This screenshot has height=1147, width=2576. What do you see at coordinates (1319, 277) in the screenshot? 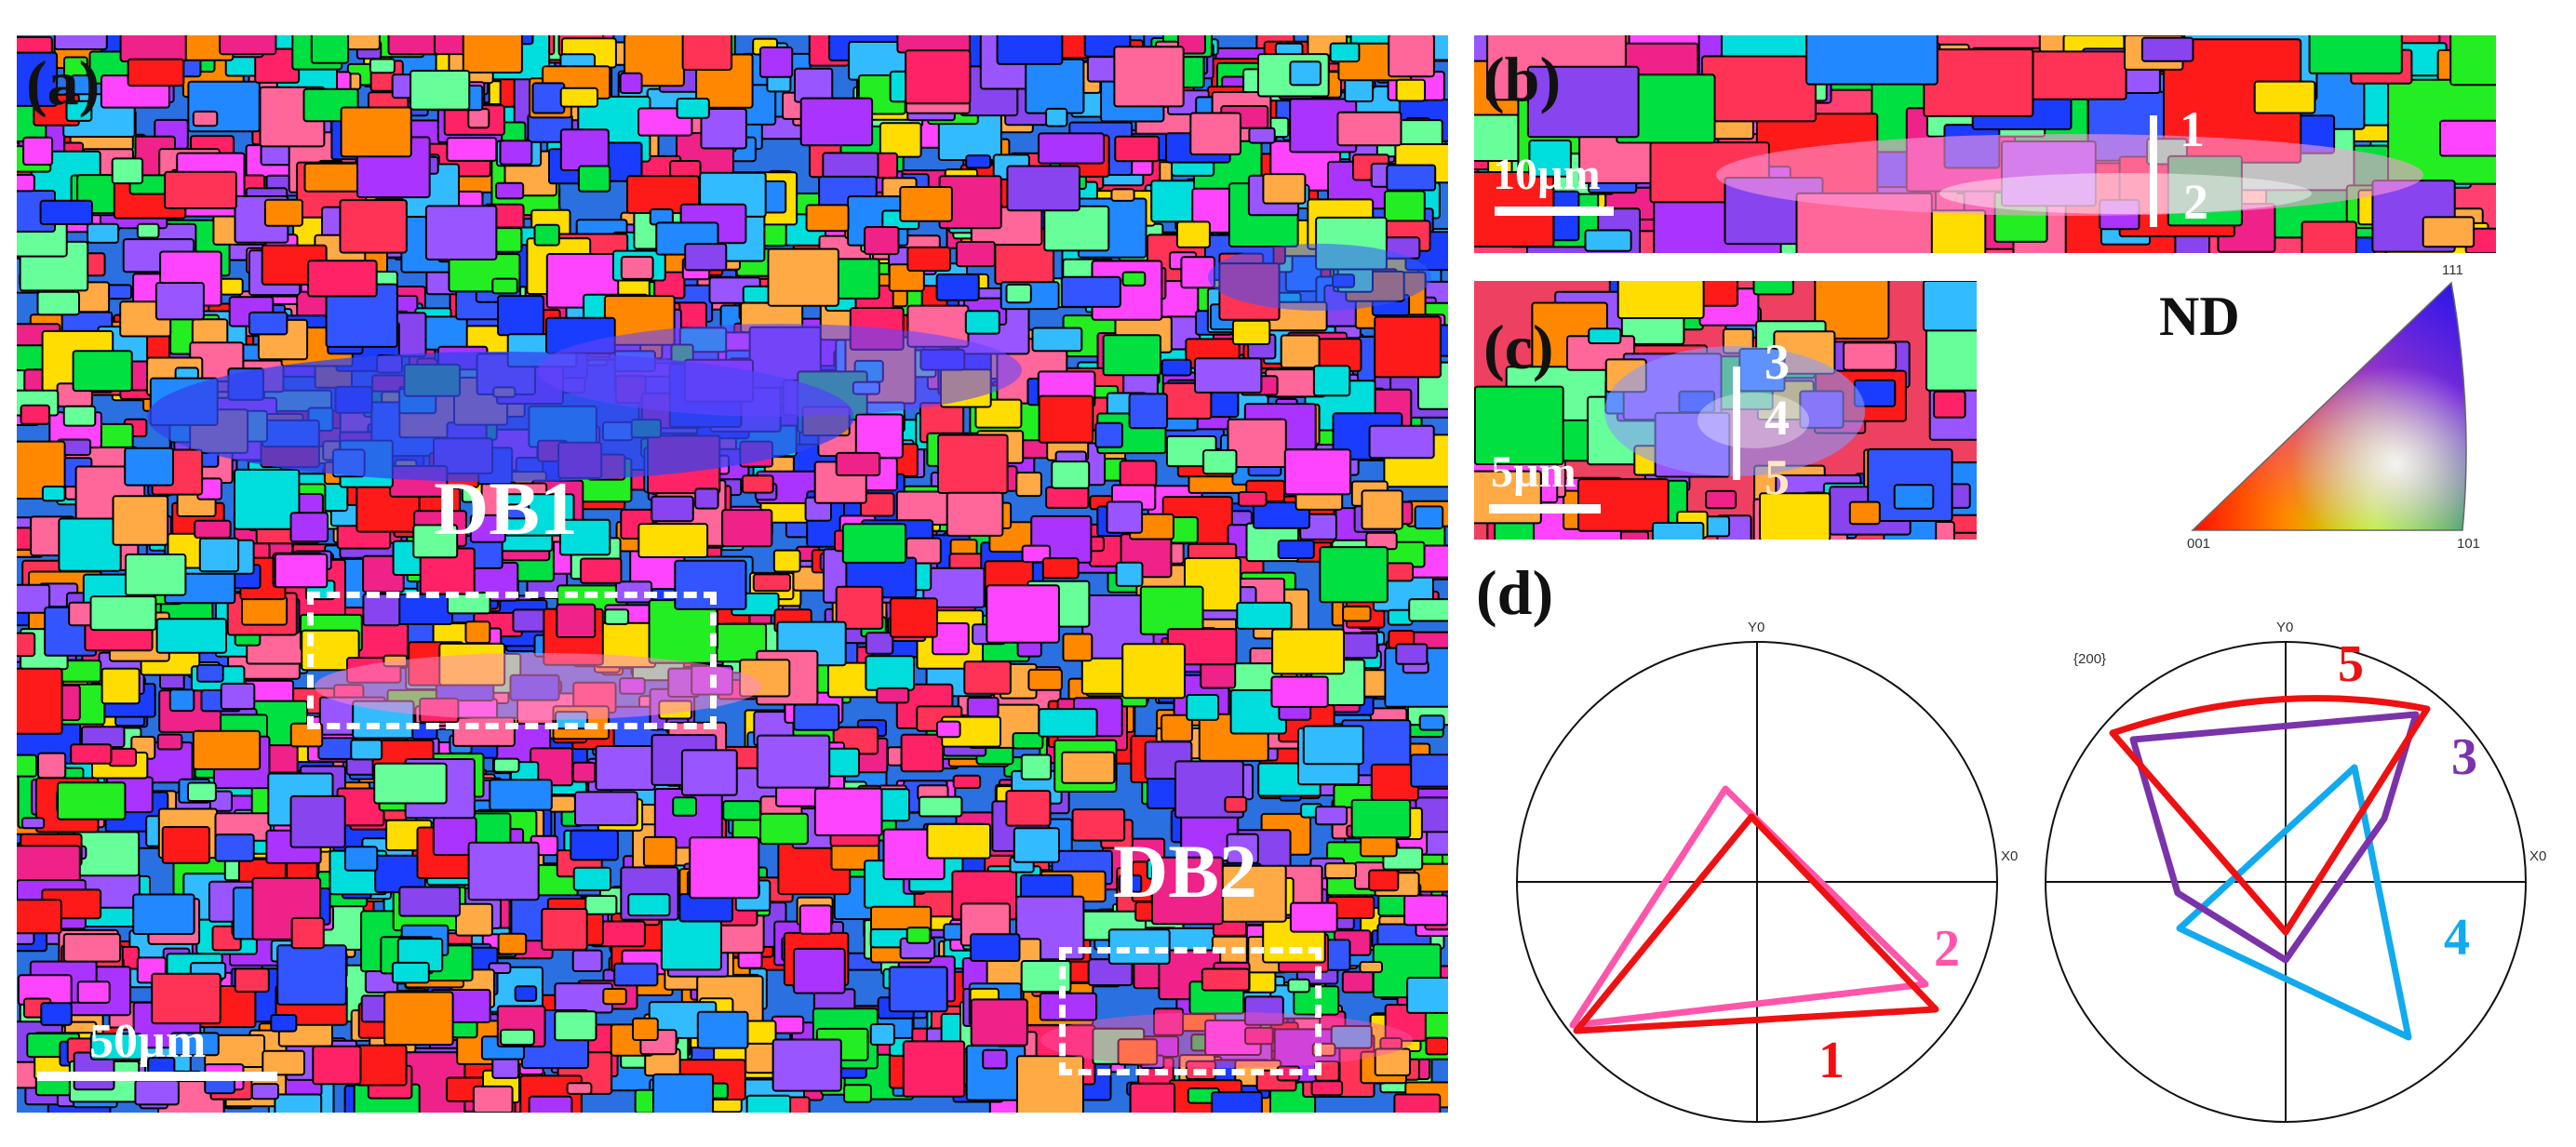
I see `deformation-band` at bounding box center [1319, 277].